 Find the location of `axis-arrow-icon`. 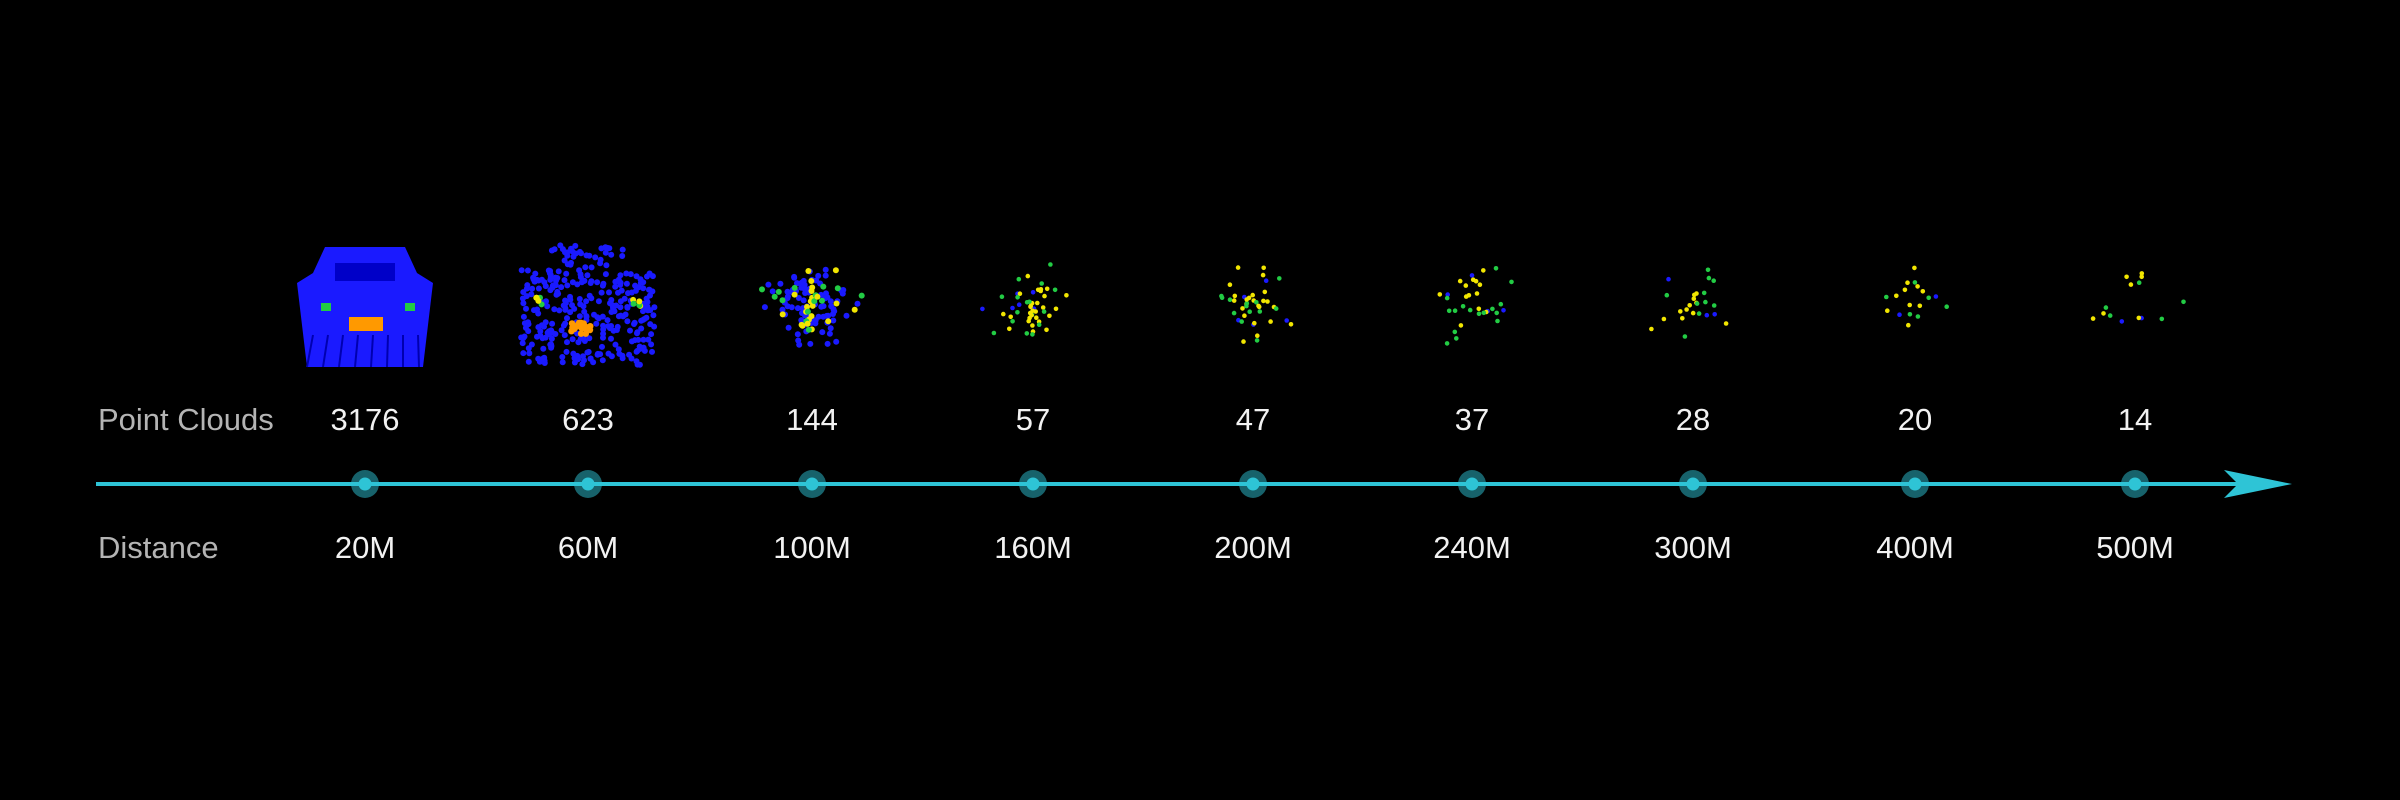

axis-arrow-icon is located at coordinates (2258, 484).